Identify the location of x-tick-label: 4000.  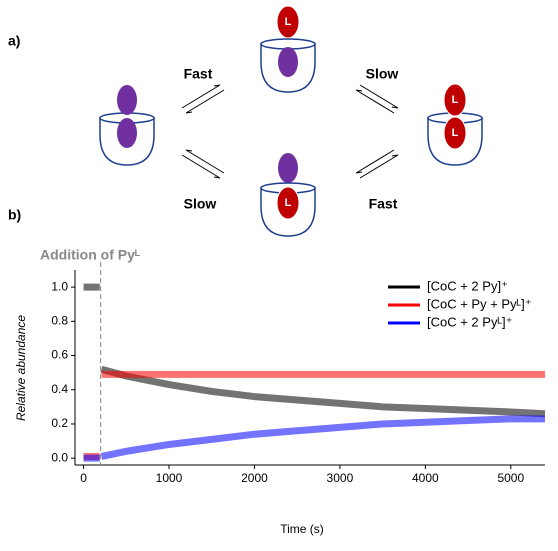
(425, 478).